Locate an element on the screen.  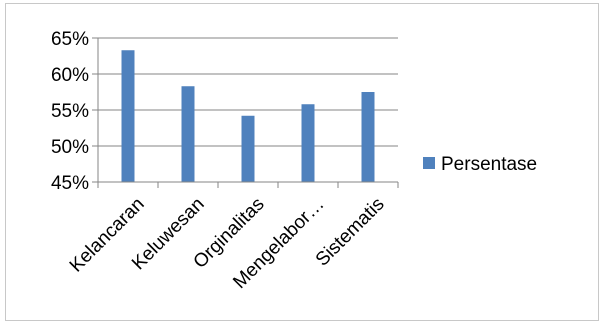
bar-kelancaran is located at coordinates (128, 116).